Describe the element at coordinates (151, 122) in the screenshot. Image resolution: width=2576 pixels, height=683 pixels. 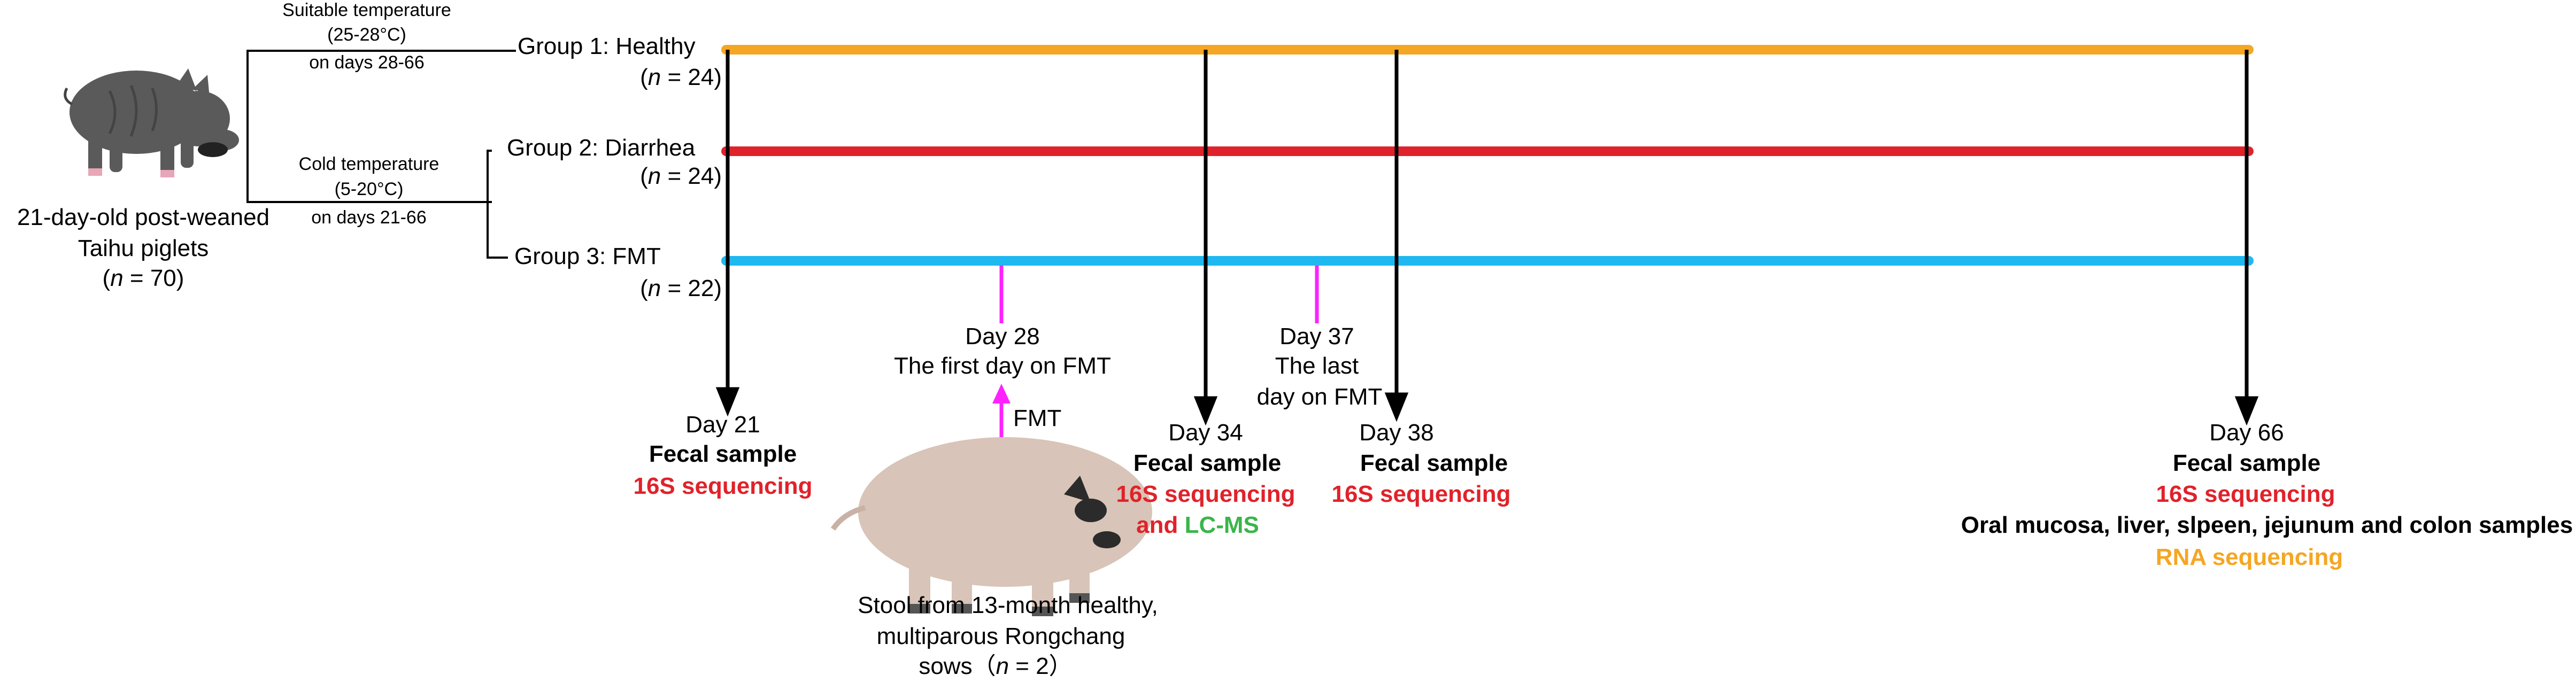
I see `piglet-illustration` at that location.